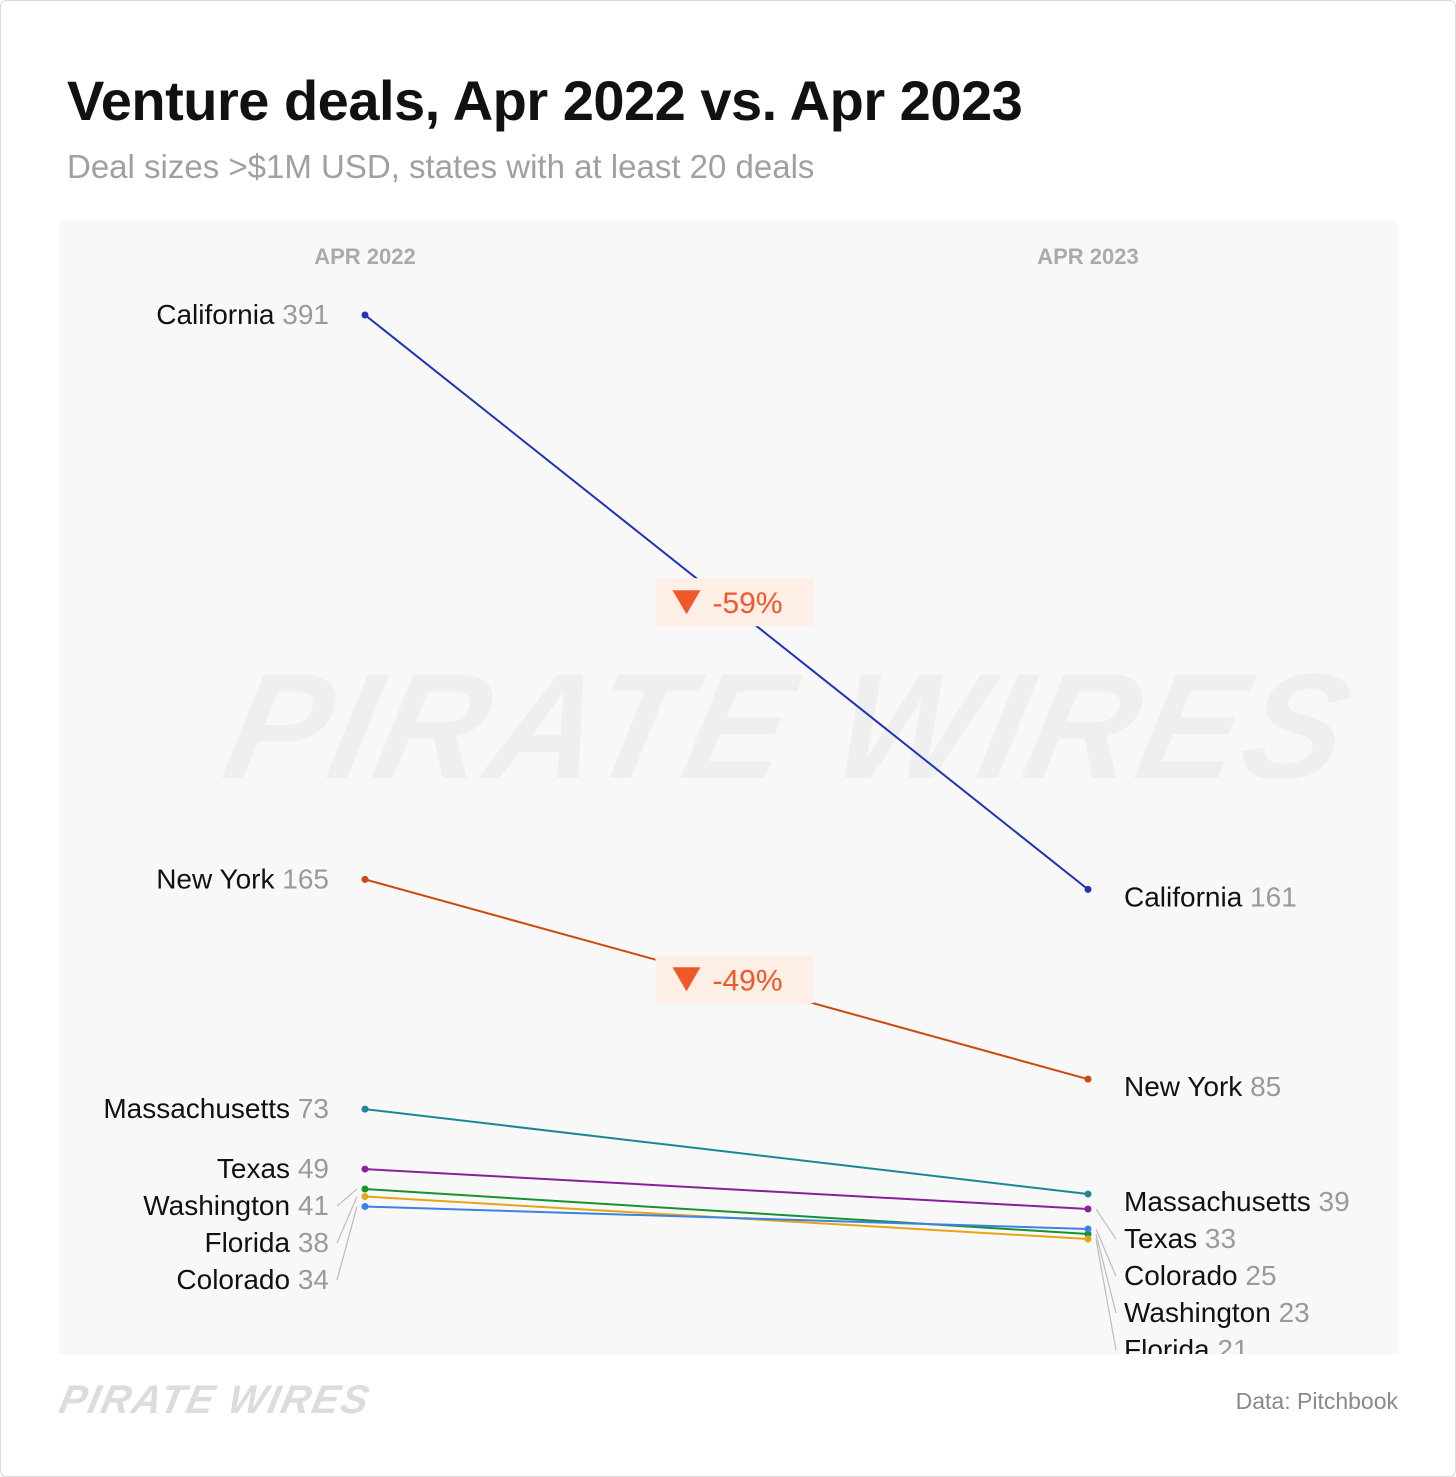  I want to click on chart-title: Venture deals, Apr 2022 vs. Apr 2023, so click(545, 100).